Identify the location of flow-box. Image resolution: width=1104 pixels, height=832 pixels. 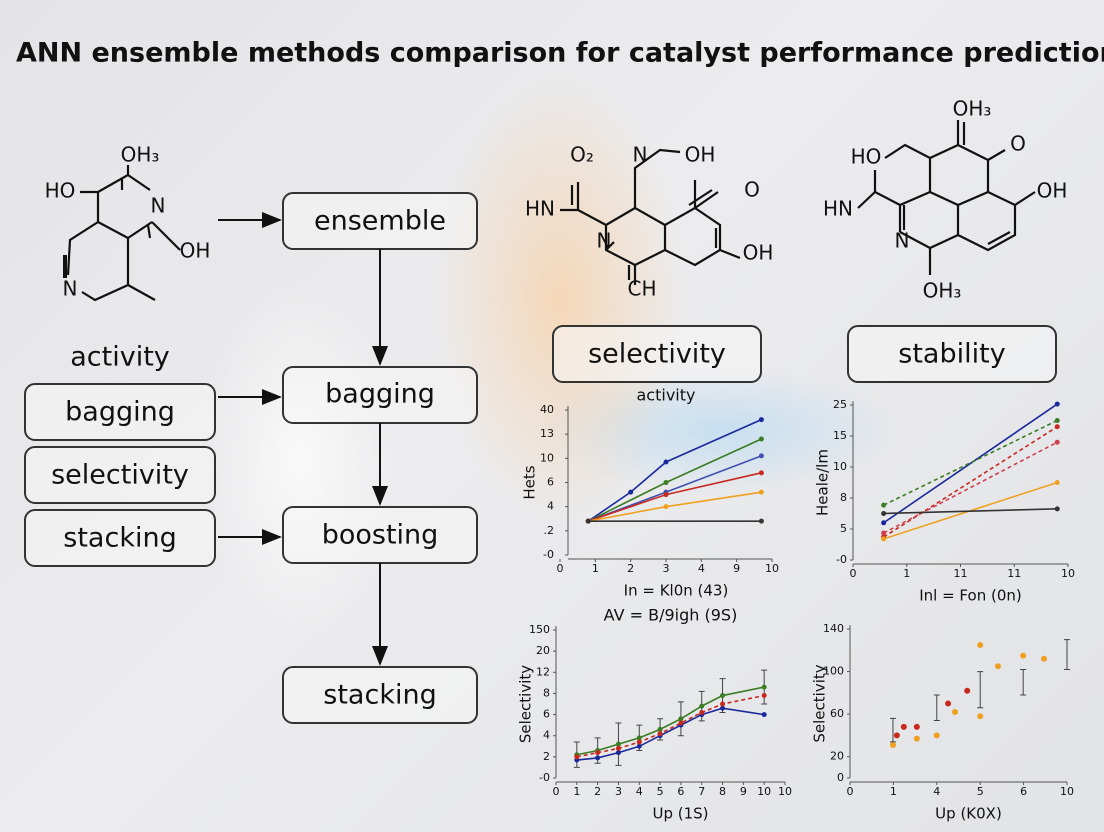
(380, 695).